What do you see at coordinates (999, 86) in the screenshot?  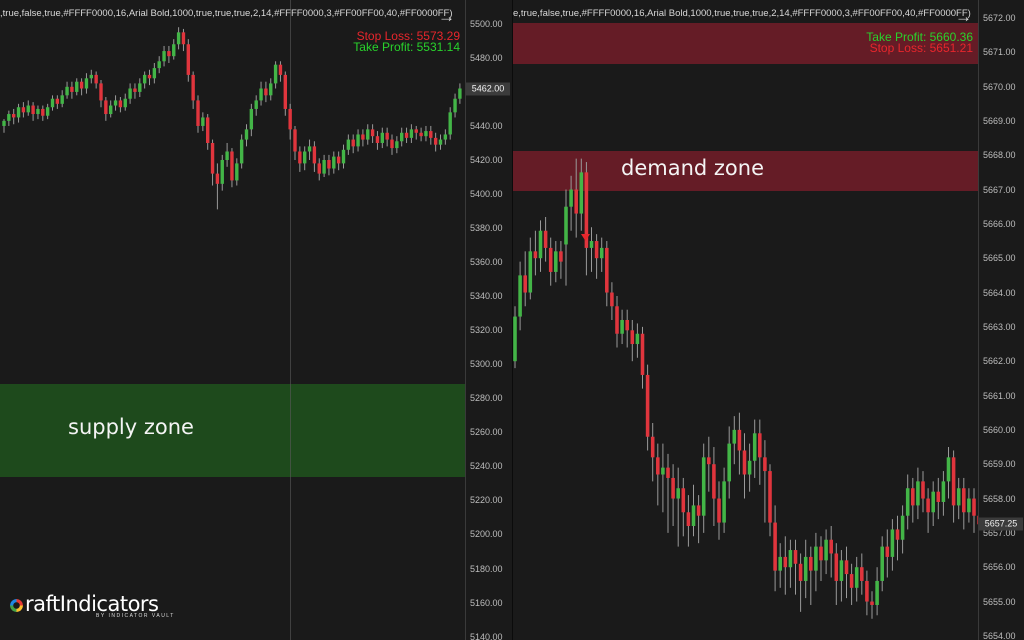 I see `axis-tick-label: 5670.00` at bounding box center [999, 86].